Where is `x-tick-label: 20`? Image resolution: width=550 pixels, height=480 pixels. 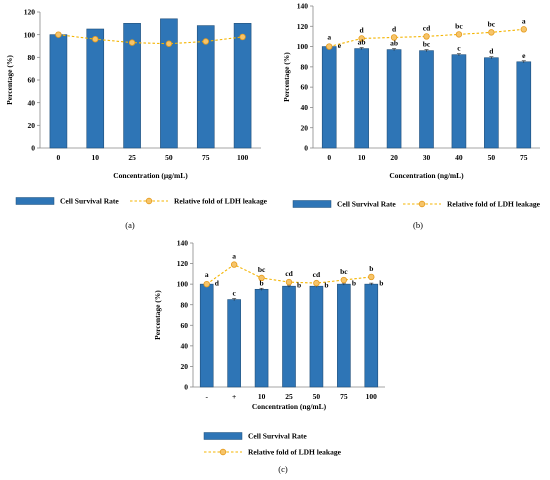 x-tick-label: 20 is located at coordinates (394, 157).